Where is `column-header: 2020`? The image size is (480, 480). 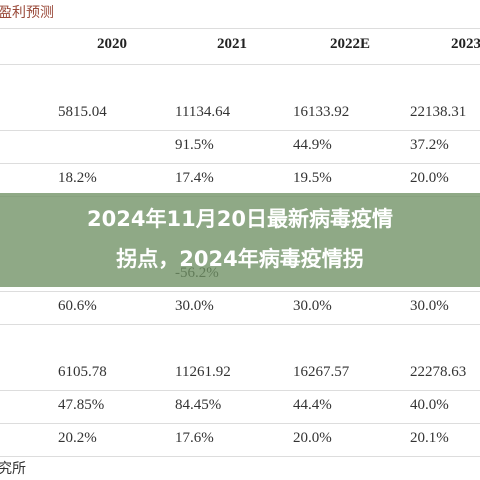
column-header: 2020 is located at coordinates (112, 44).